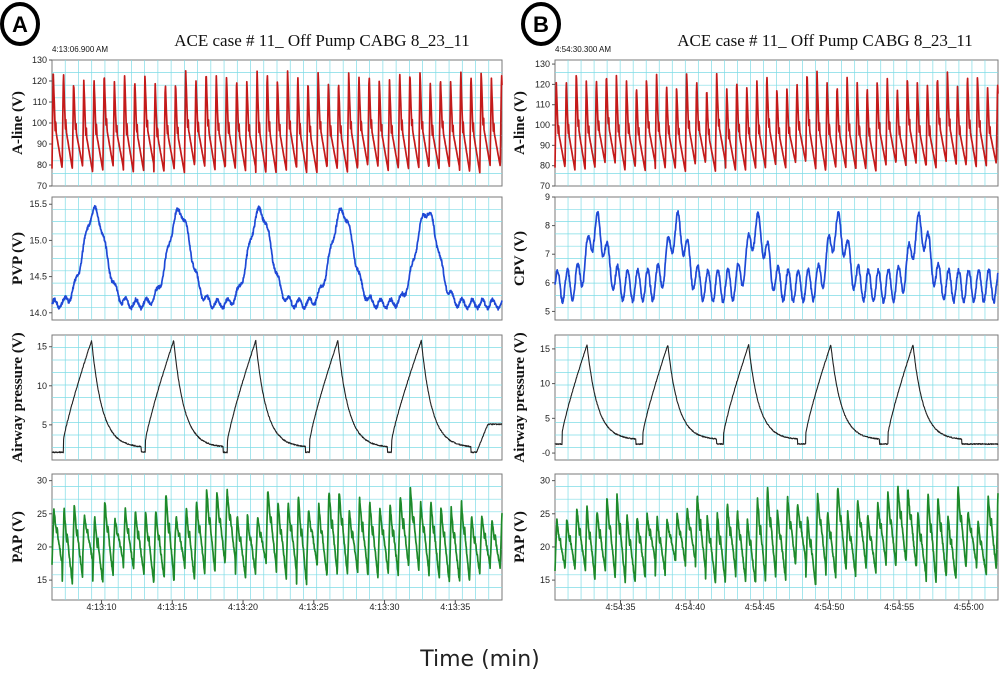 The height and width of the screenshot is (676, 1000). I want to click on panel-letter-b: B, so click(541, 24).